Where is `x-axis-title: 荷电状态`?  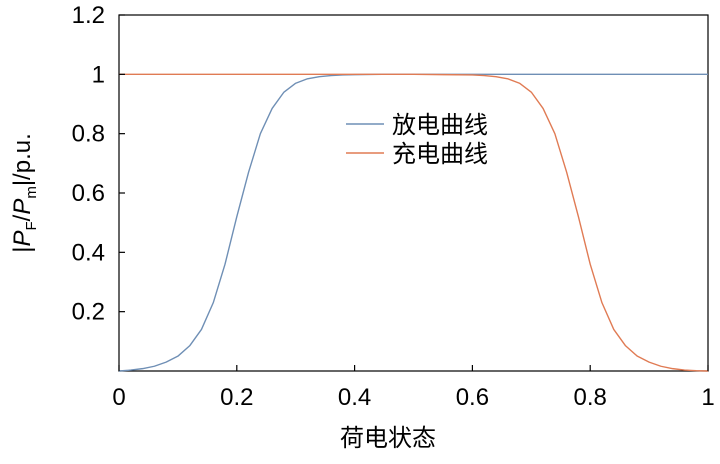
x-axis-title: 荷电状态 is located at coordinates (388, 438).